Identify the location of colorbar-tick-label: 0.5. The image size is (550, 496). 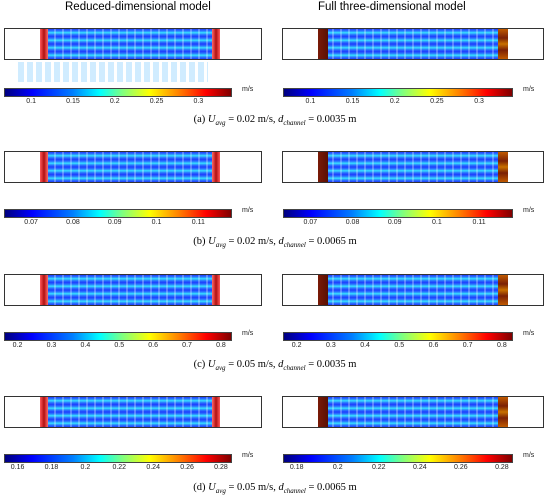
(119, 345).